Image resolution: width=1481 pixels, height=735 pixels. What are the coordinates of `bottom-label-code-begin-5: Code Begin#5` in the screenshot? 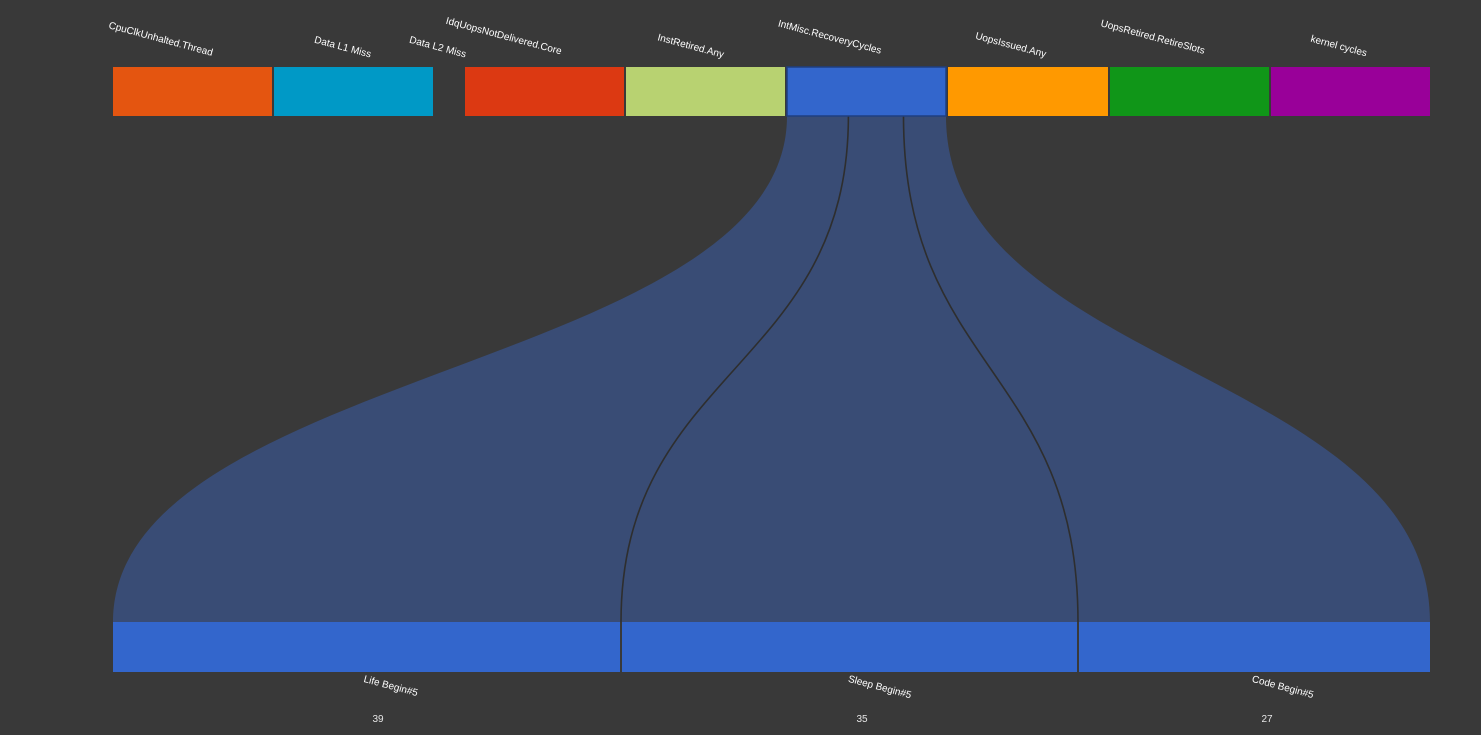 It's located at (1283, 687).